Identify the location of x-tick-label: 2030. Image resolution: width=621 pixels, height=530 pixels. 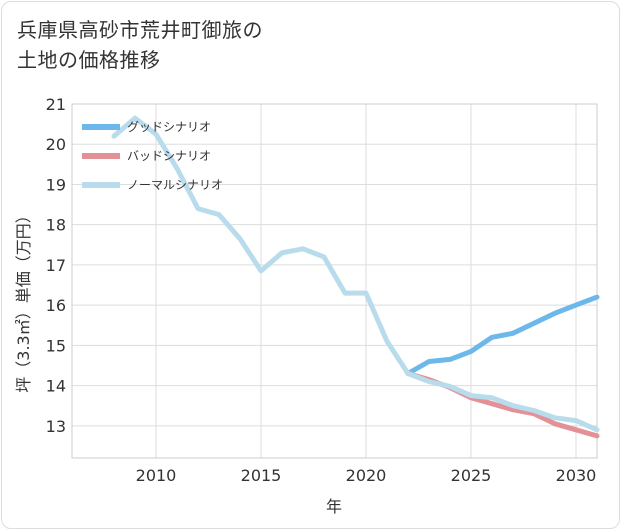
(576, 475).